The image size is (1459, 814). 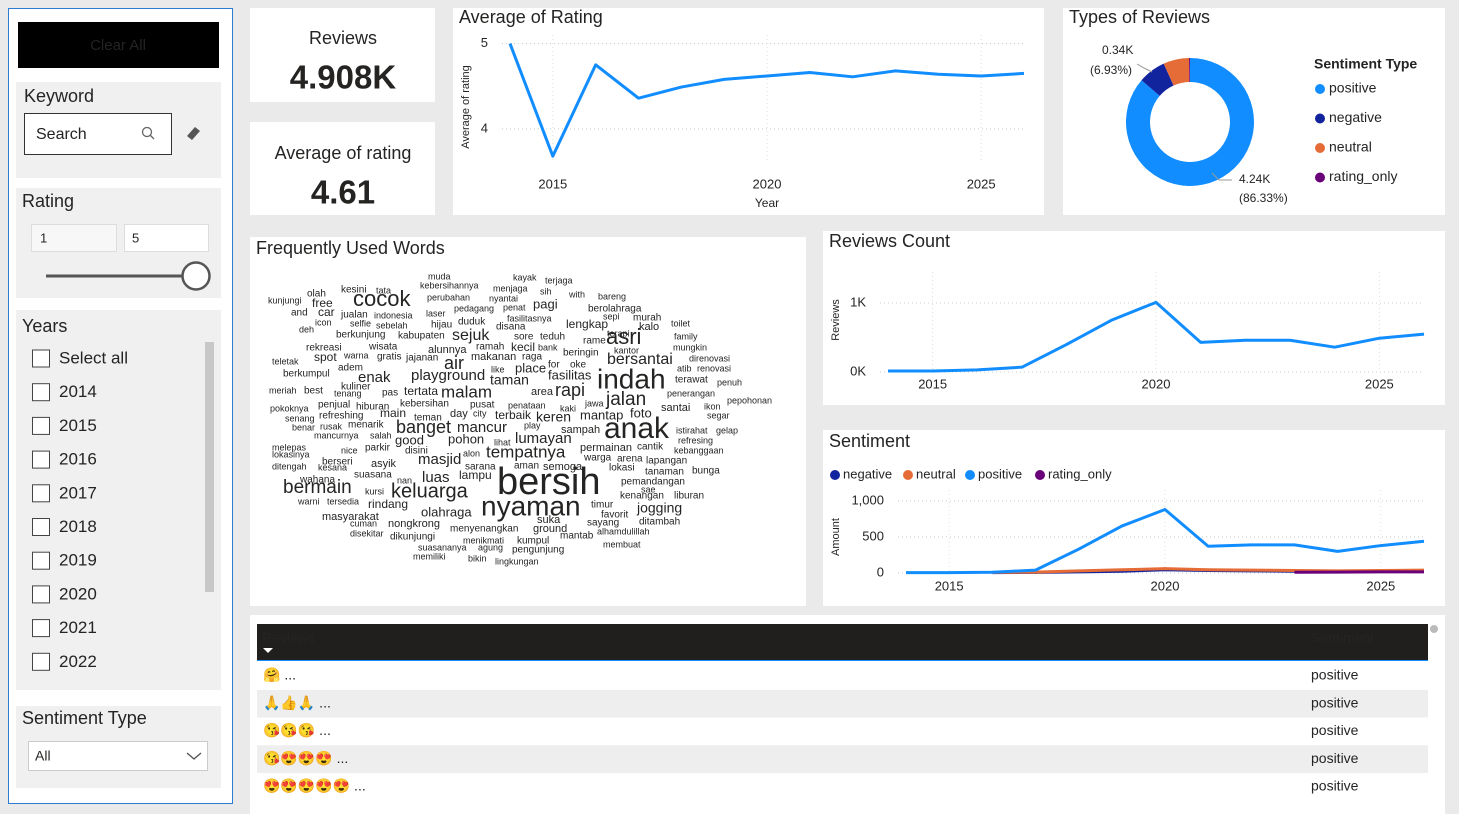 I want to click on word: mancurnya, so click(x=336, y=435).